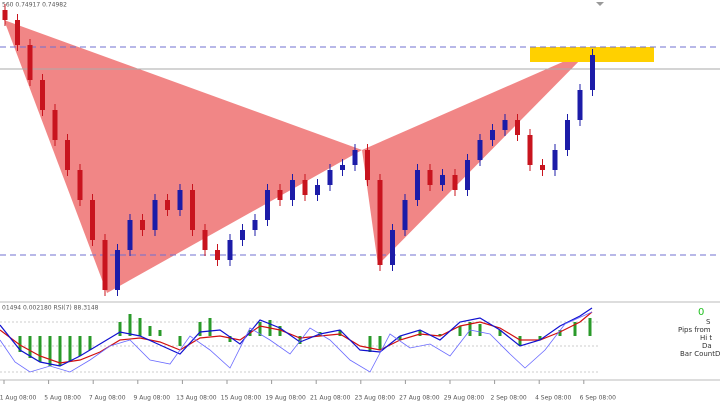 This screenshot has width=720, height=405. Describe the element at coordinates (330, 398) in the screenshot. I see `x-tick-label: 21 Aug 08:00` at that location.